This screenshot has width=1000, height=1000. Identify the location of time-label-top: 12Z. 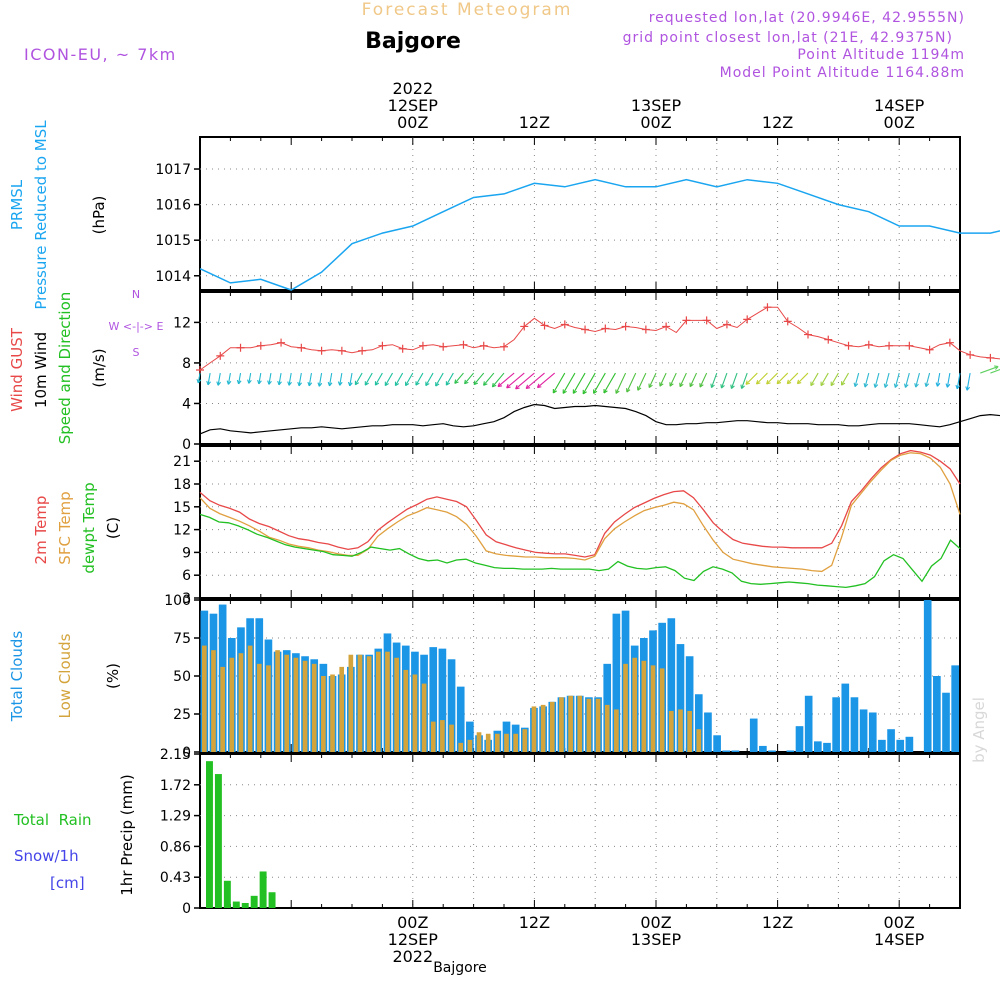
(534, 122).